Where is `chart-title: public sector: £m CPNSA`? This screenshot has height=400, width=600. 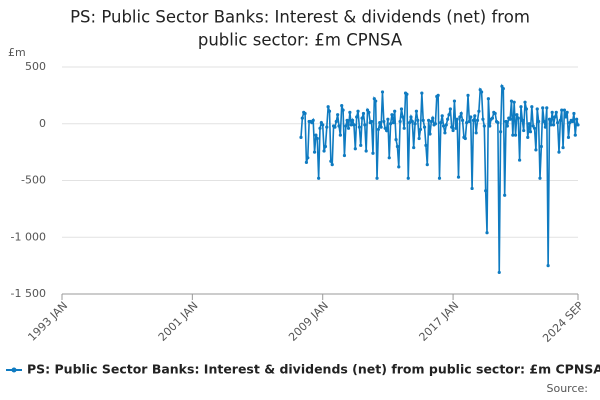 chart-title: public sector: £m CPNSA is located at coordinates (300, 40).